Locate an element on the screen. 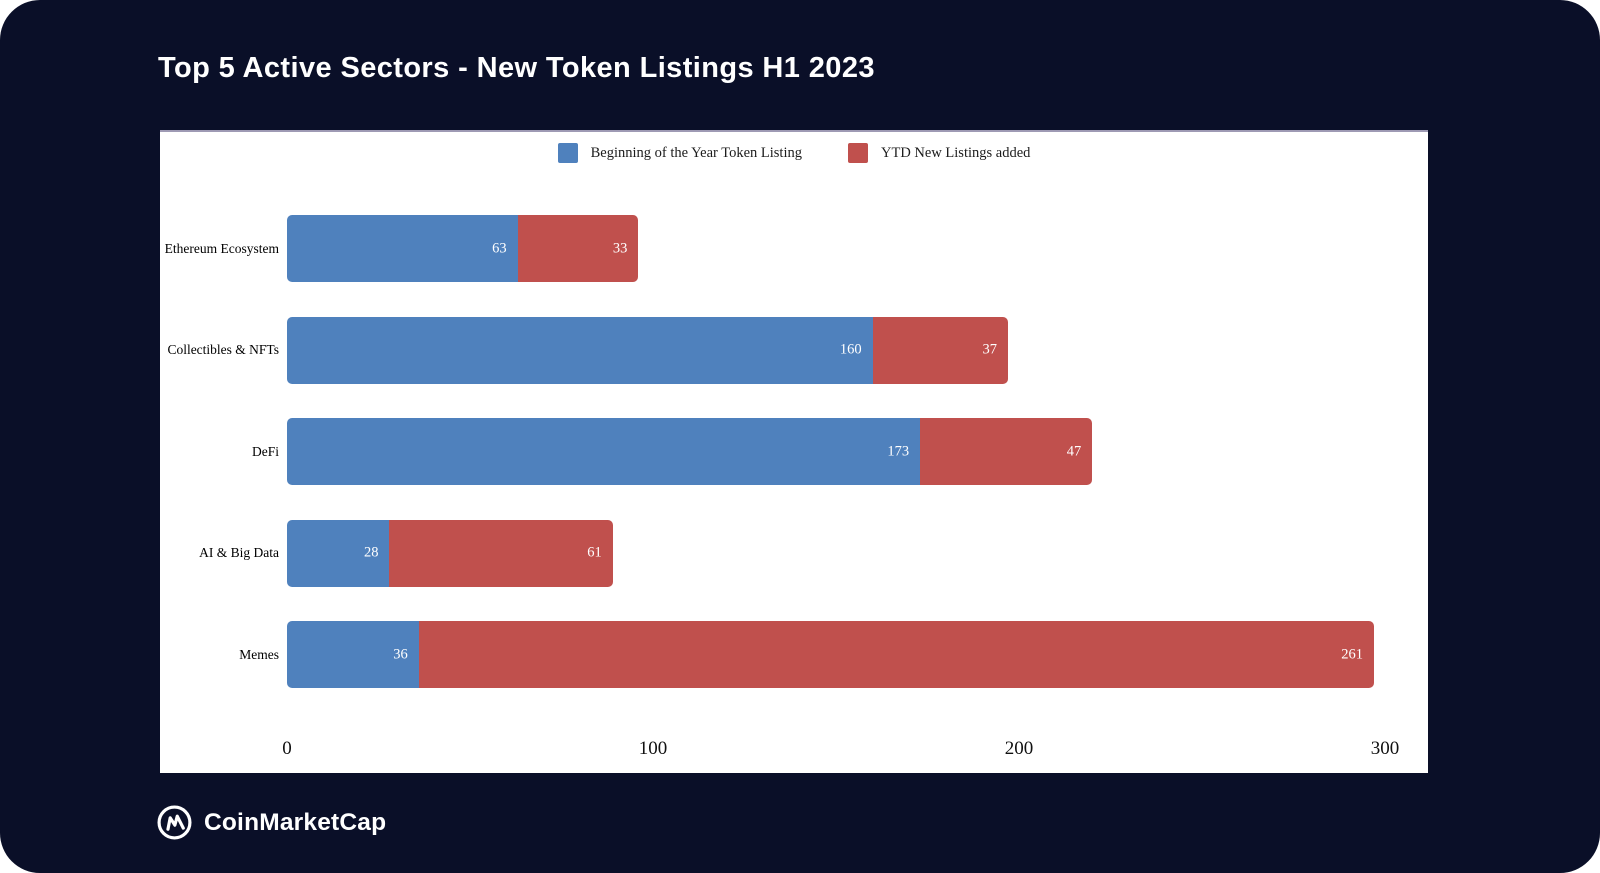 The height and width of the screenshot is (873, 1600). bar-segment: 160 is located at coordinates (580, 350).